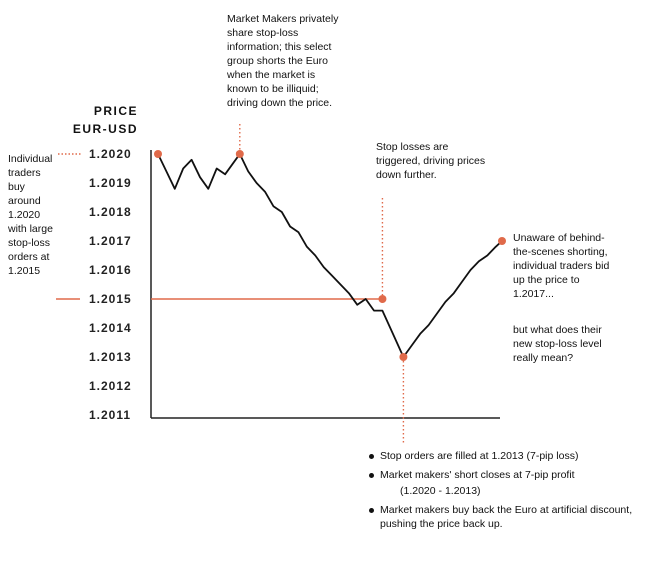  I want to click on top-annotation-line: known to be illiquid;, so click(273, 89).